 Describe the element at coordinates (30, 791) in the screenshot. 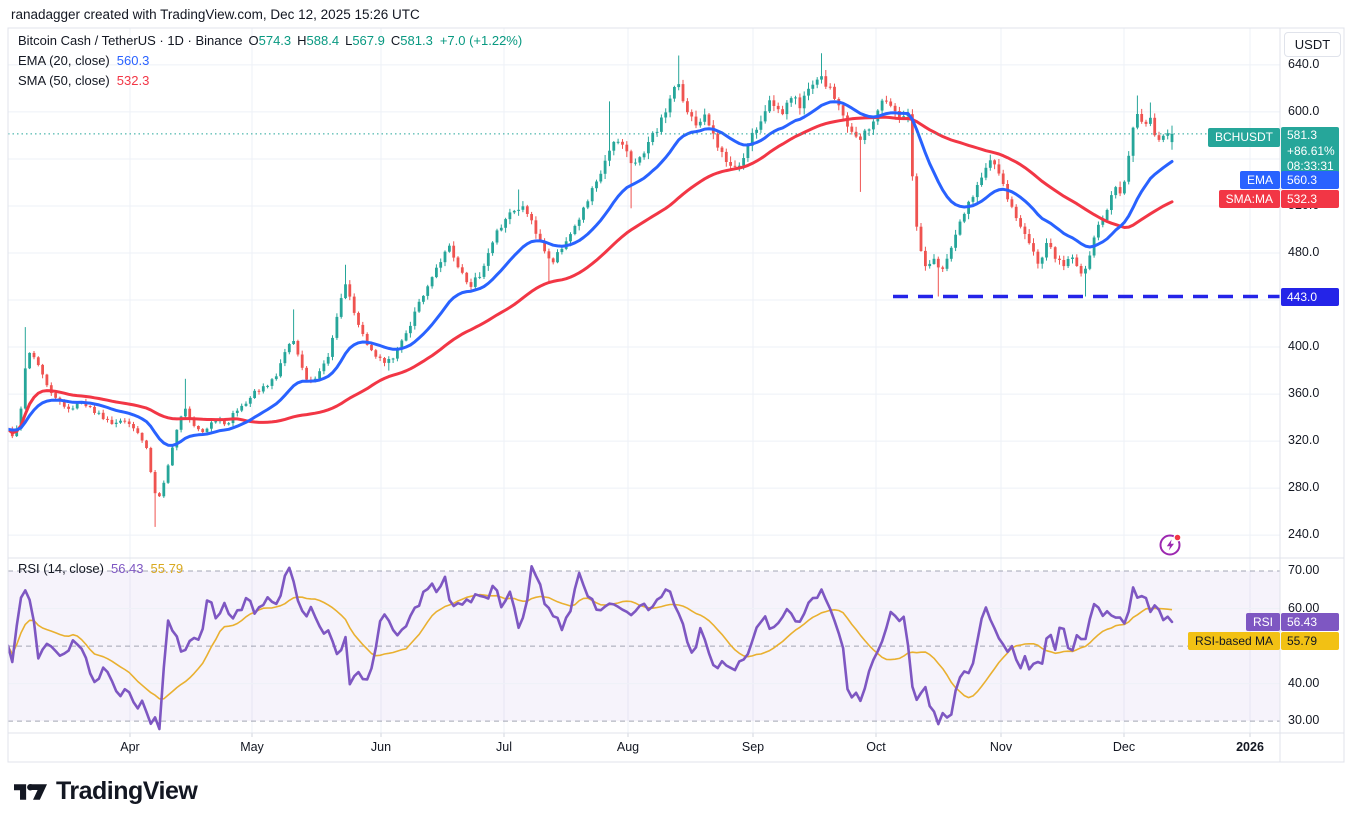

I see `tradingview-logo-icon` at that location.